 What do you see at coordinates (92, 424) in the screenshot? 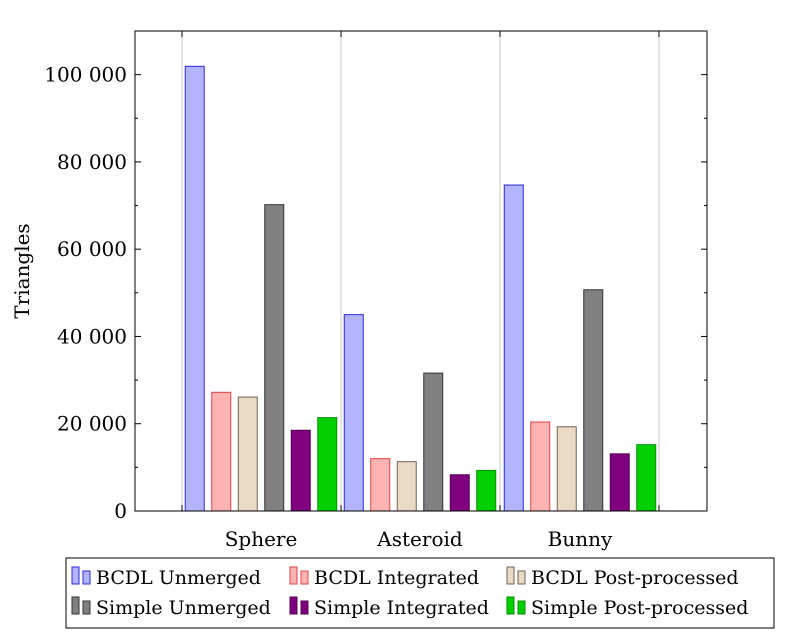
I see `y-tick-label: 20 000` at bounding box center [92, 424].